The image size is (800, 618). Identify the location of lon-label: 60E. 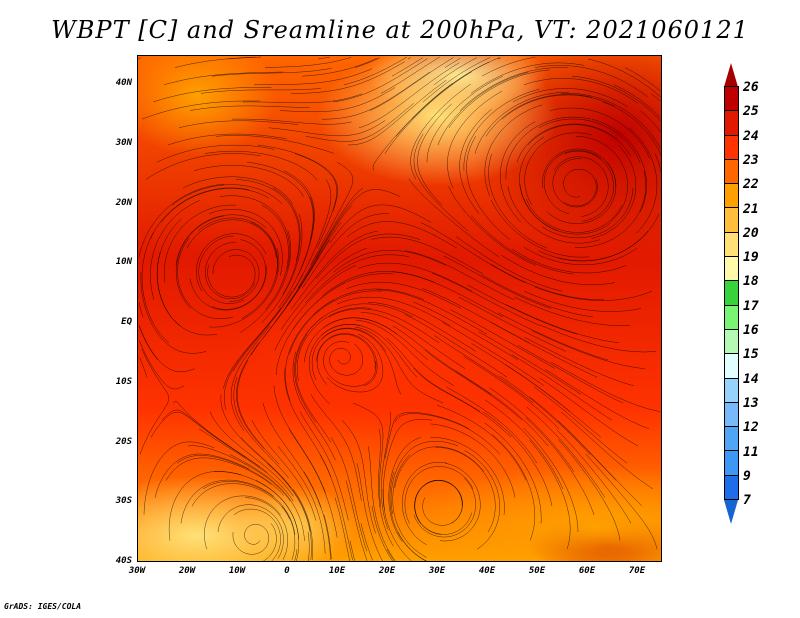
(587, 571).